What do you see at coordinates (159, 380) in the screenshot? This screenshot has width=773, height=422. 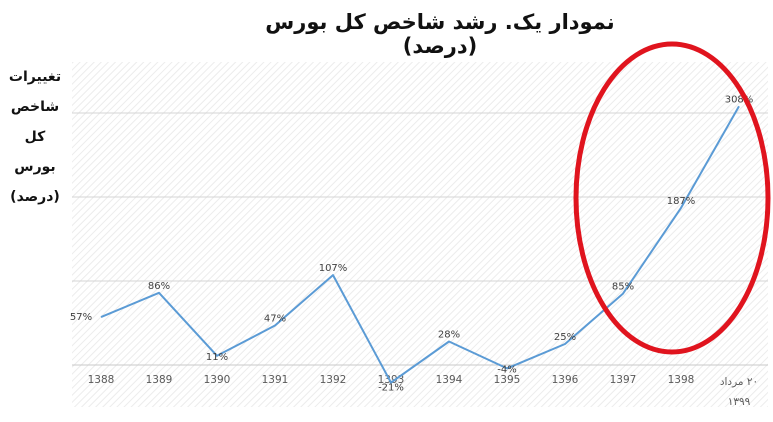 I see `x-tick-label: 1389` at bounding box center [159, 380].